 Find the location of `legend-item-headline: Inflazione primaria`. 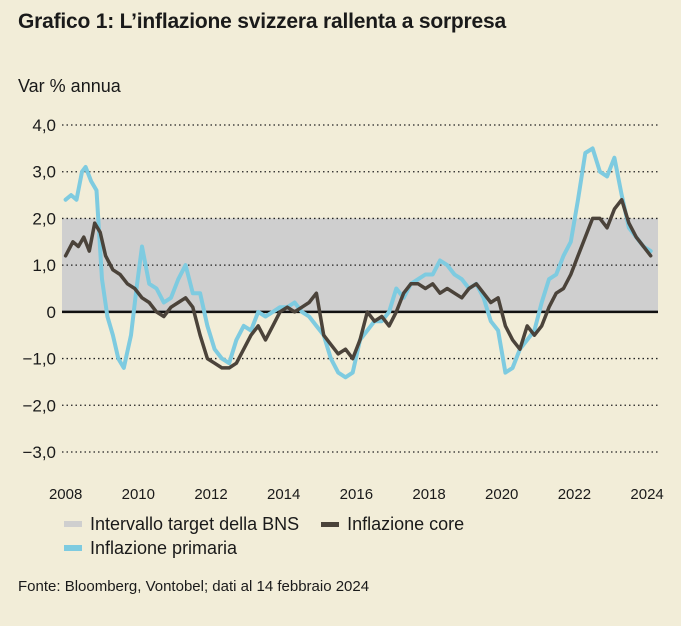

legend-item-headline: Inflazione primaria is located at coordinates (150, 548).